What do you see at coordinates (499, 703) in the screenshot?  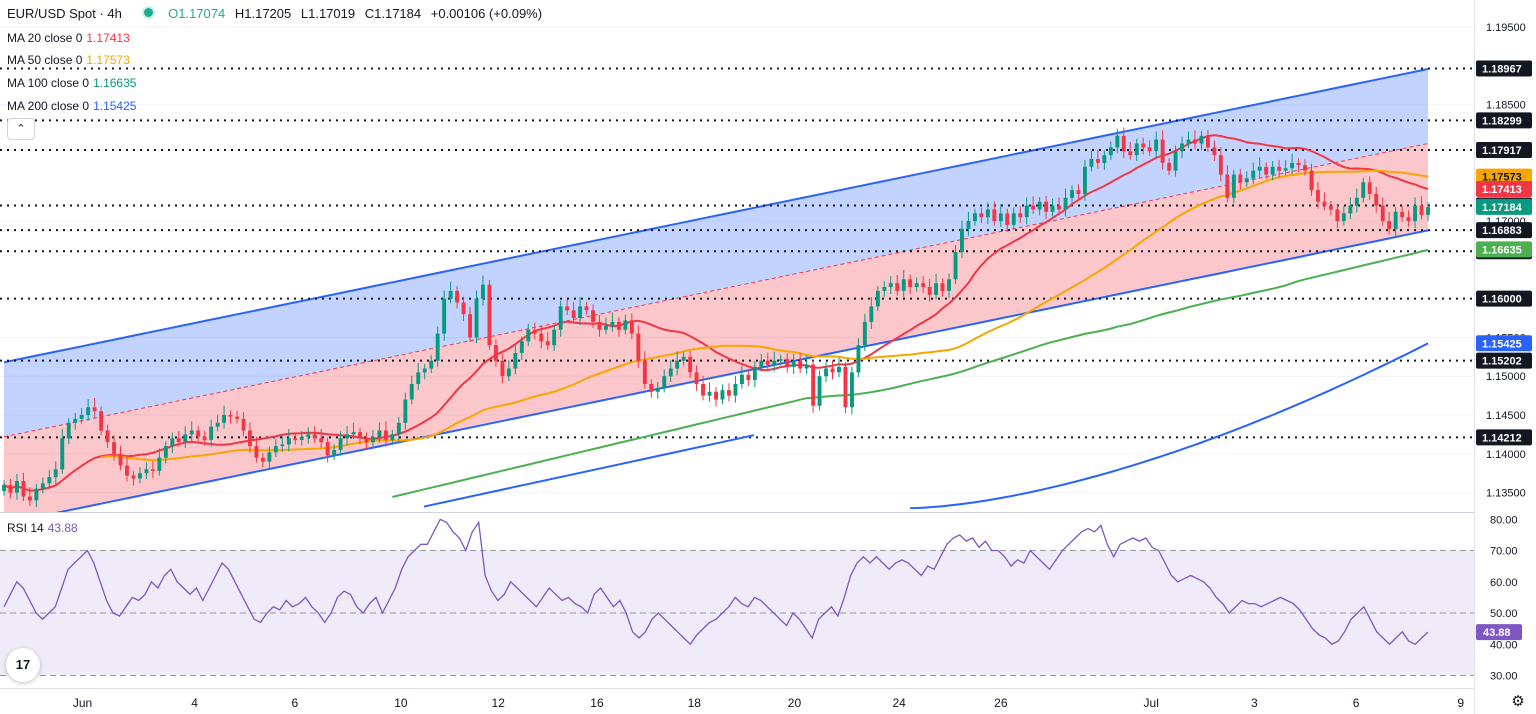 I see `time-tick-label: 12` at bounding box center [499, 703].